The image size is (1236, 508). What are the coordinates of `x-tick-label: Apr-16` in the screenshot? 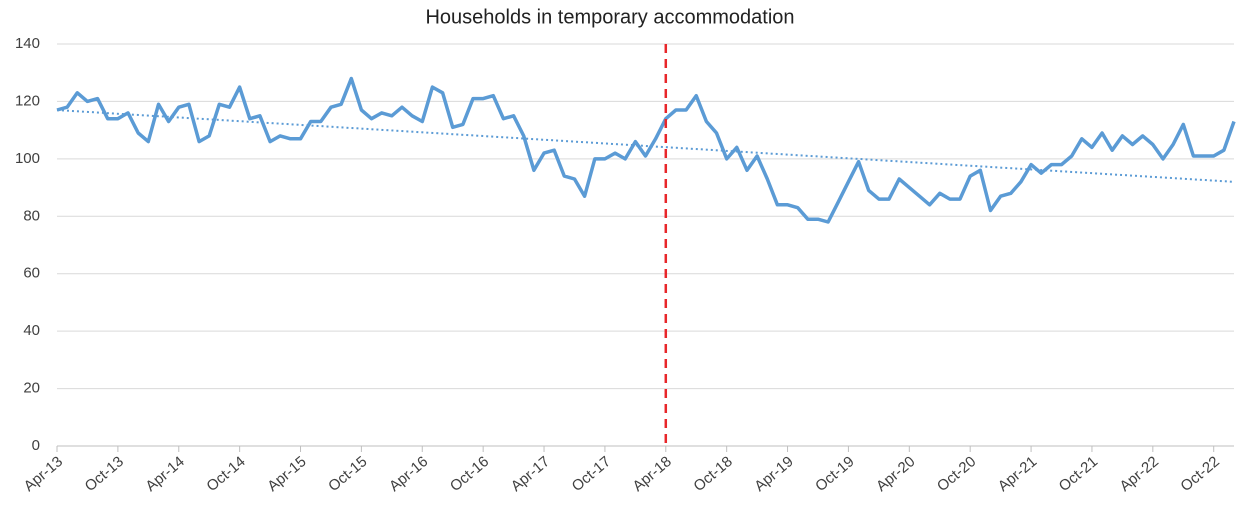 It's located at (408, 474).